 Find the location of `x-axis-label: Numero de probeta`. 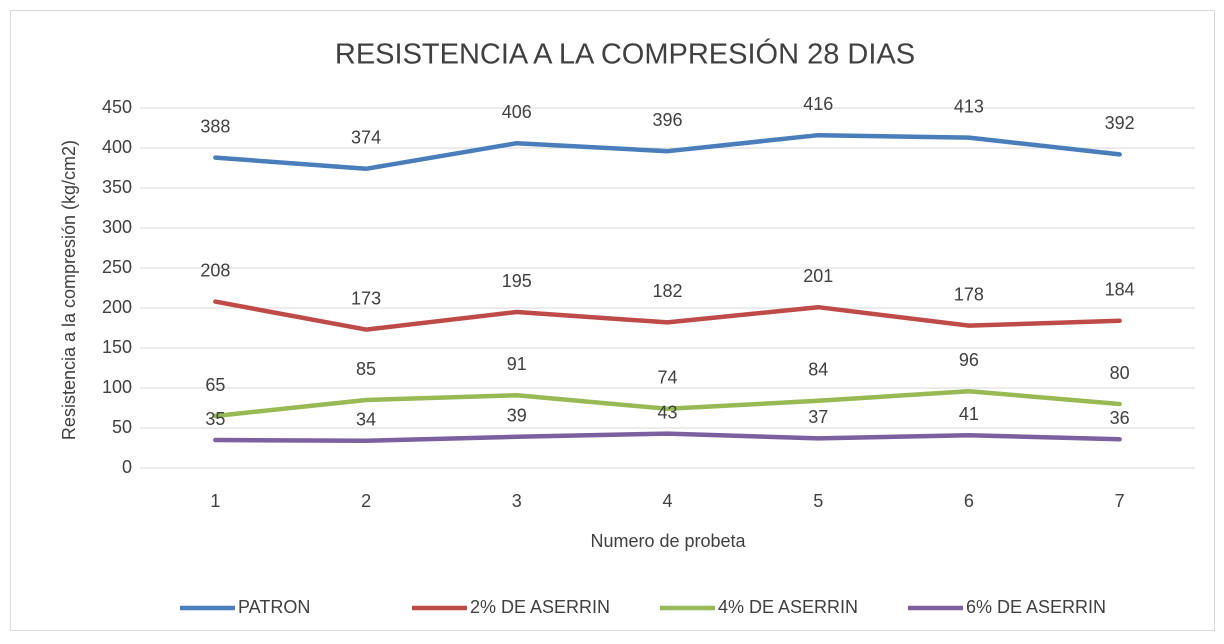

x-axis-label: Numero de probeta is located at coordinates (668, 541).